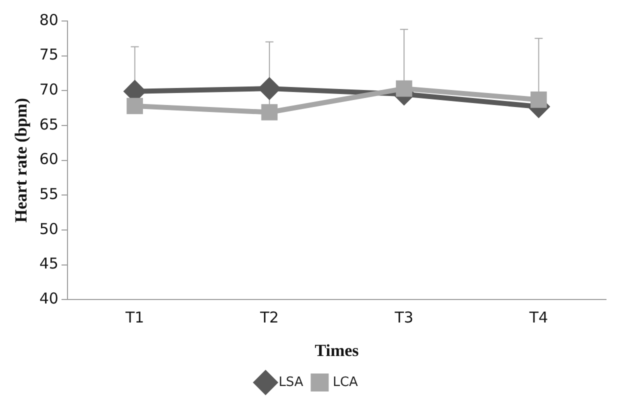  Describe the element at coordinates (404, 317) in the screenshot. I see `x-tick-label: T3` at that location.